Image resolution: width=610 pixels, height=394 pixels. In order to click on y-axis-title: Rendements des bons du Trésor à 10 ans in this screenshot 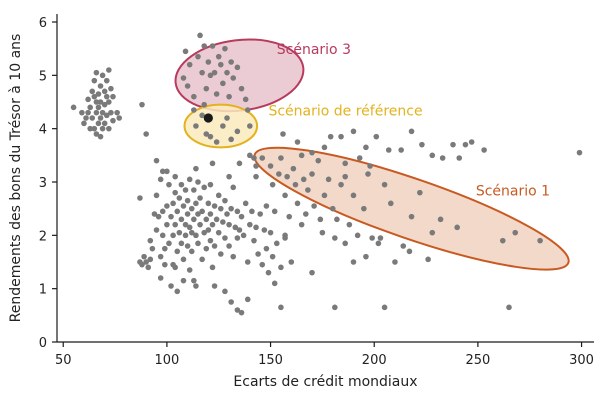, I will do `click(16, 178)`.